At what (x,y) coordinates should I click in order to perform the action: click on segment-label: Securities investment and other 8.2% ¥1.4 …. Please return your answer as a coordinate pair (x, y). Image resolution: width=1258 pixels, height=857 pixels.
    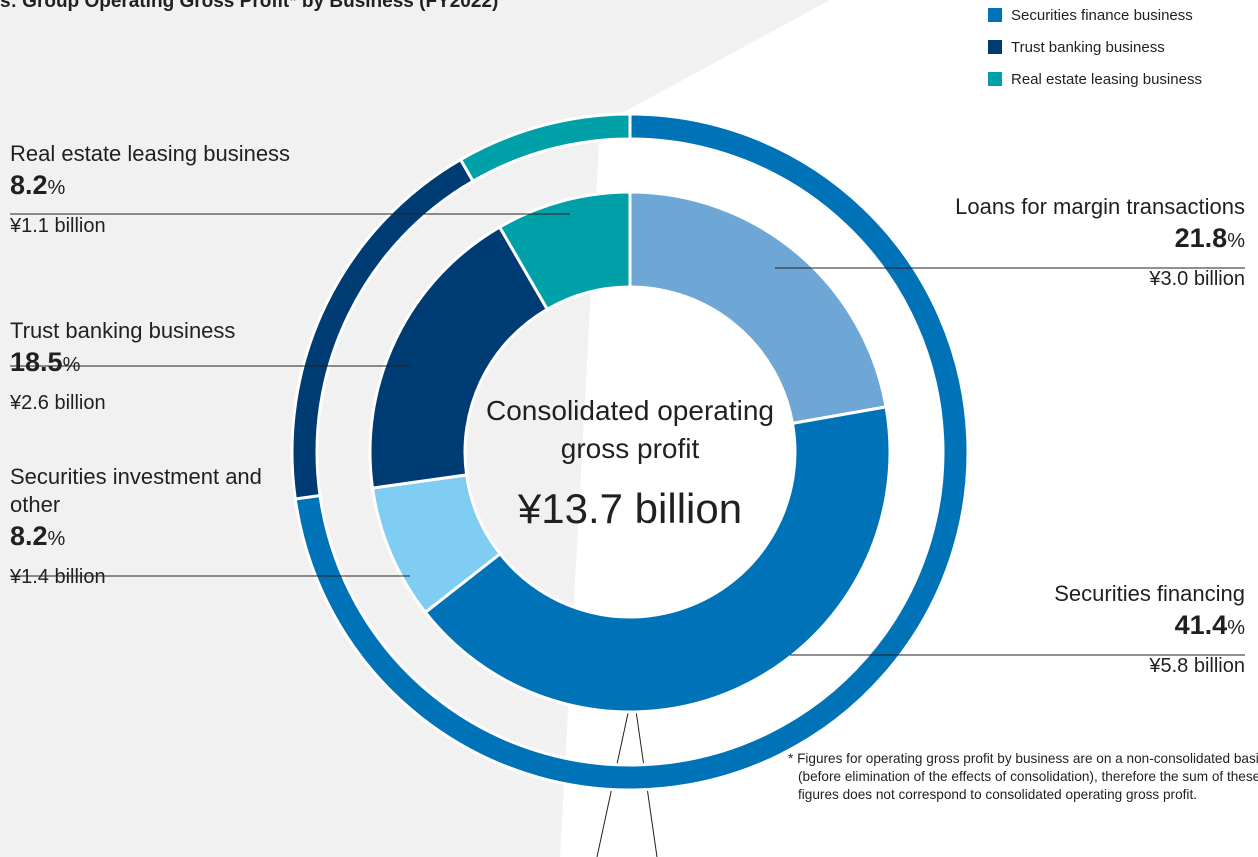
    Looking at the image, I should click on (150, 527).